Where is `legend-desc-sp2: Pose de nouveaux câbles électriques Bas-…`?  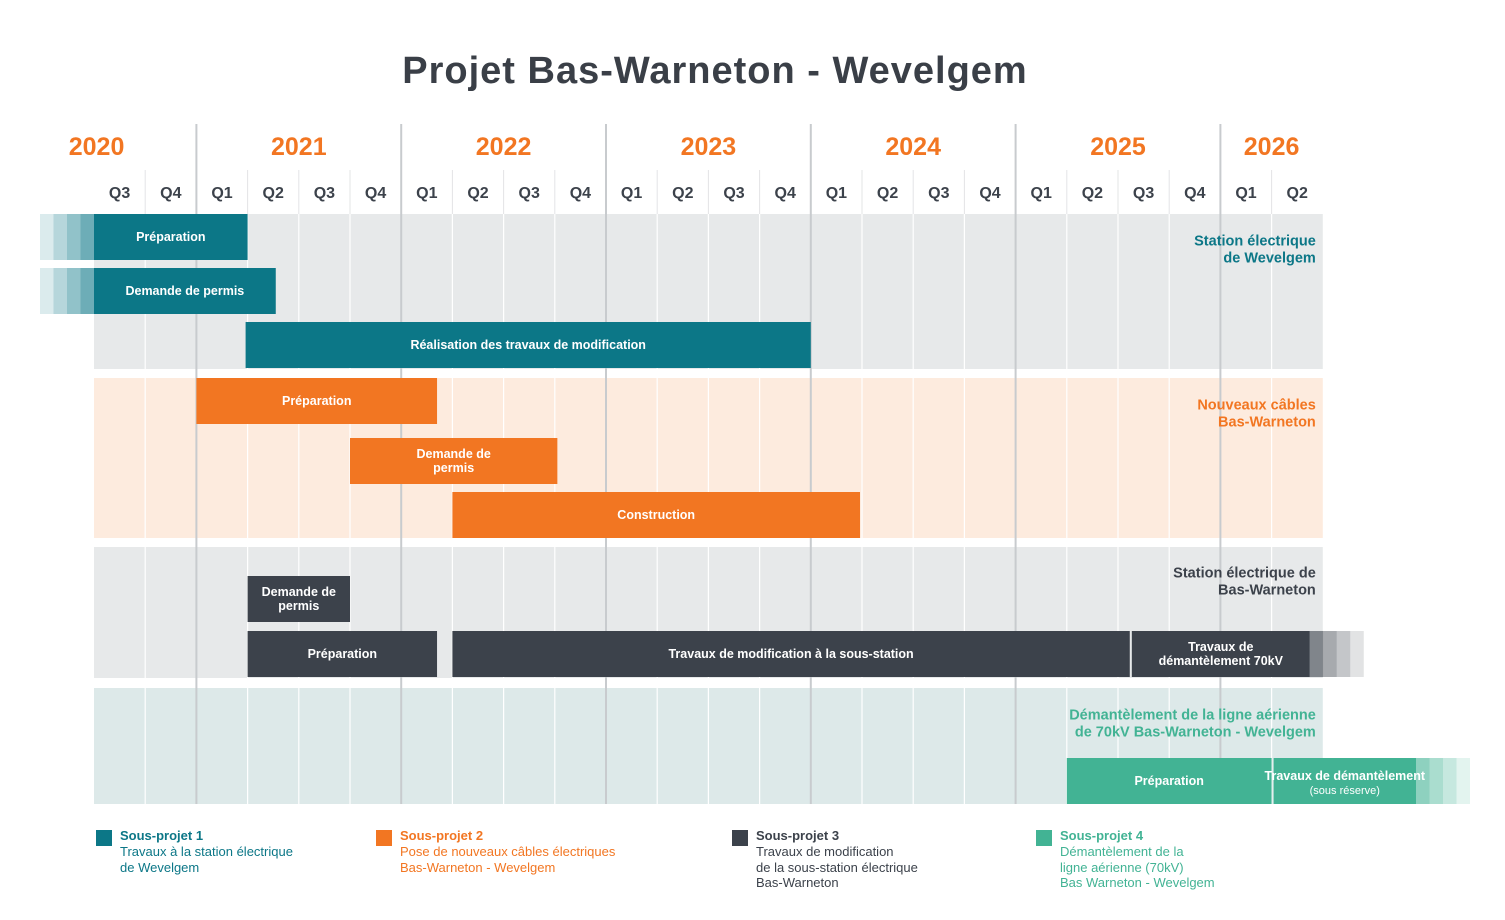
legend-desc-sp2: Pose de nouveaux câbles électriques Bas-… is located at coordinates (508, 859).